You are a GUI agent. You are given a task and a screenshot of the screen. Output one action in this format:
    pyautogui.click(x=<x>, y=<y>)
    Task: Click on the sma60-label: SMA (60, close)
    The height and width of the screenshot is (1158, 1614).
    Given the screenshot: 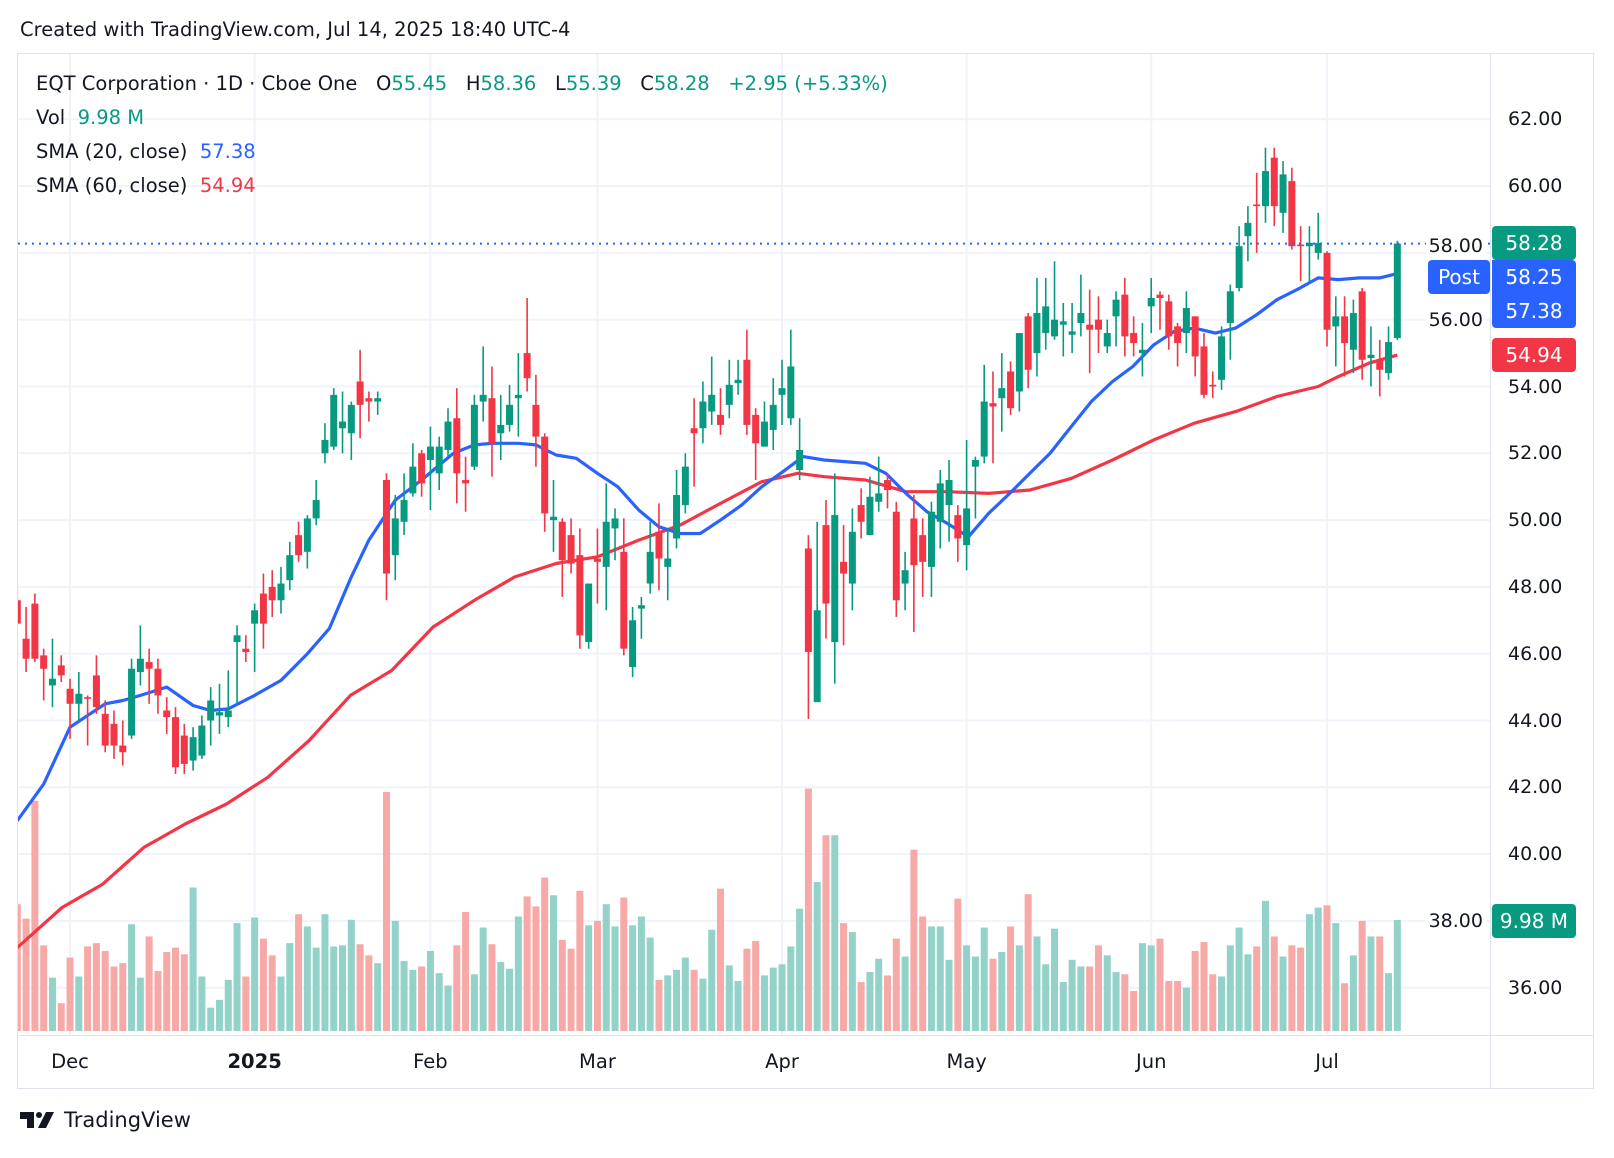 What is the action you would take?
    pyautogui.click(x=112, y=185)
    